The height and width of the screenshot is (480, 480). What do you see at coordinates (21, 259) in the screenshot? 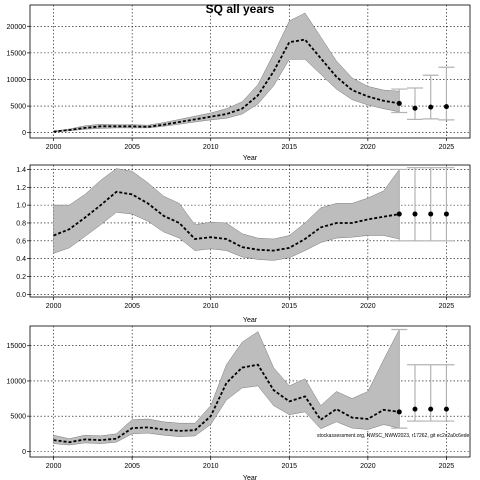
I see `y-tick-label: 0.4` at bounding box center [21, 259].